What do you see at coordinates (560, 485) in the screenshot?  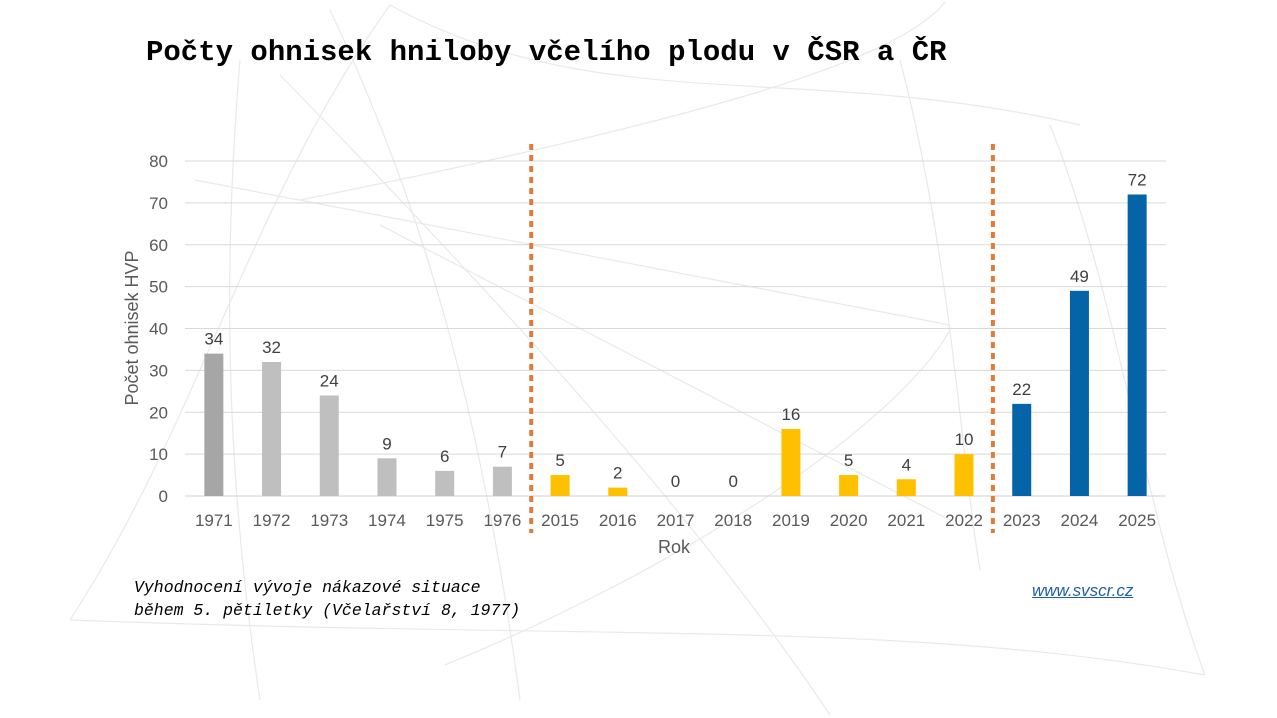 I see `bar-2015` at bounding box center [560, 485].